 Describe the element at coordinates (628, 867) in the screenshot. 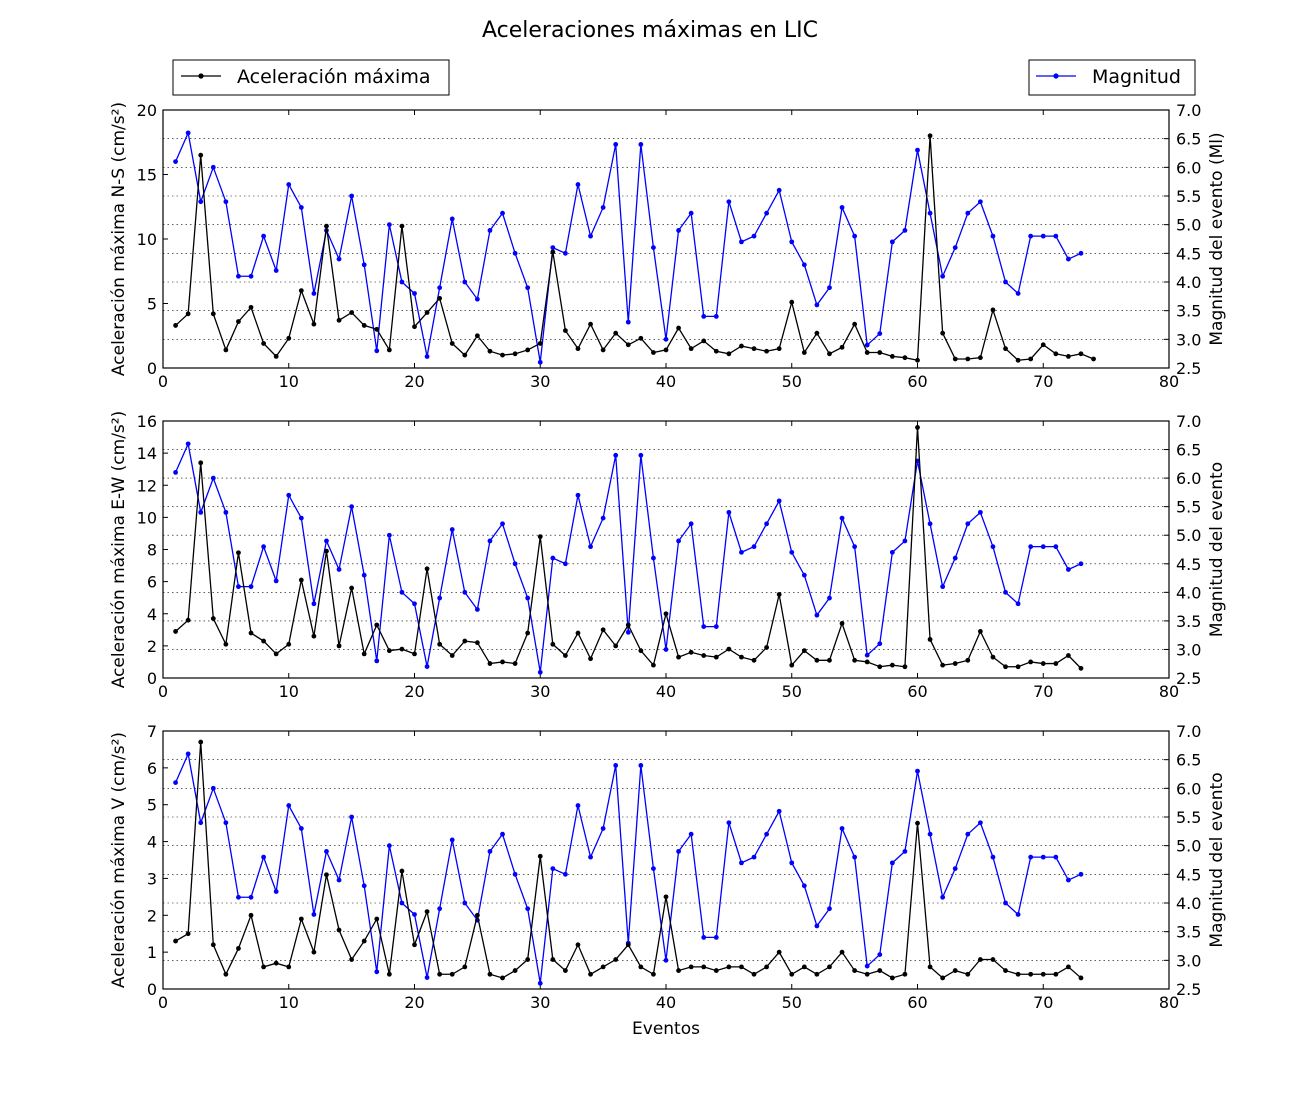

I see `magnitude-line` at that location.